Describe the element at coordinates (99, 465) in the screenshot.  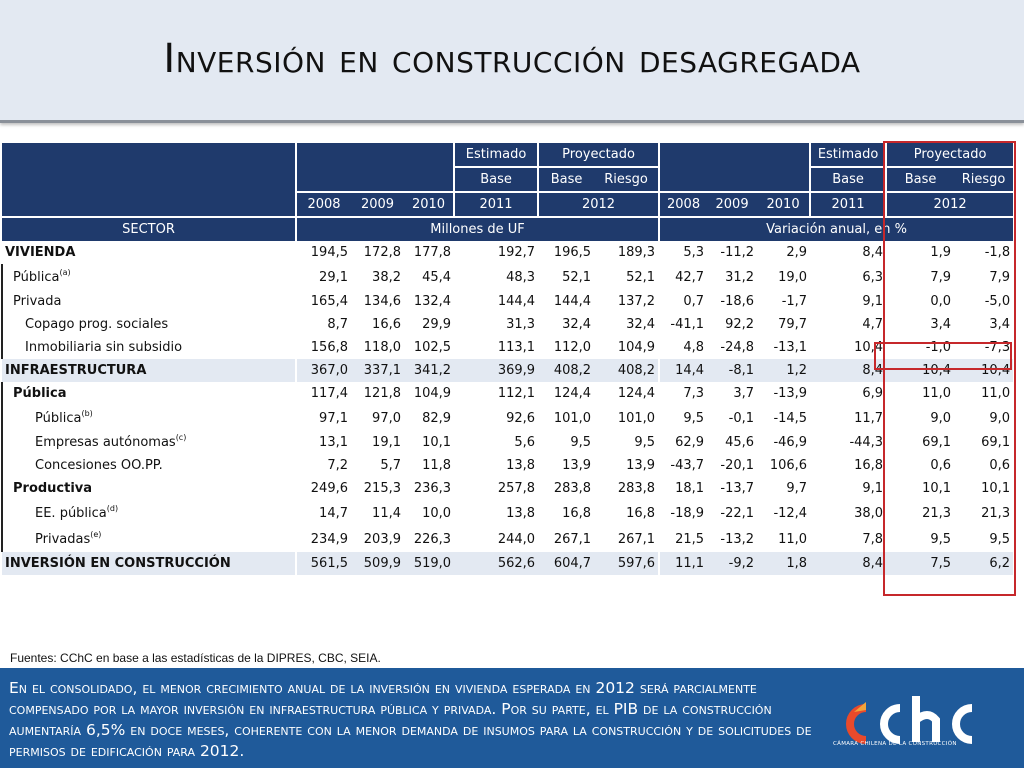
I see `row-label-text: Concesiones OO.PP.` at that location.